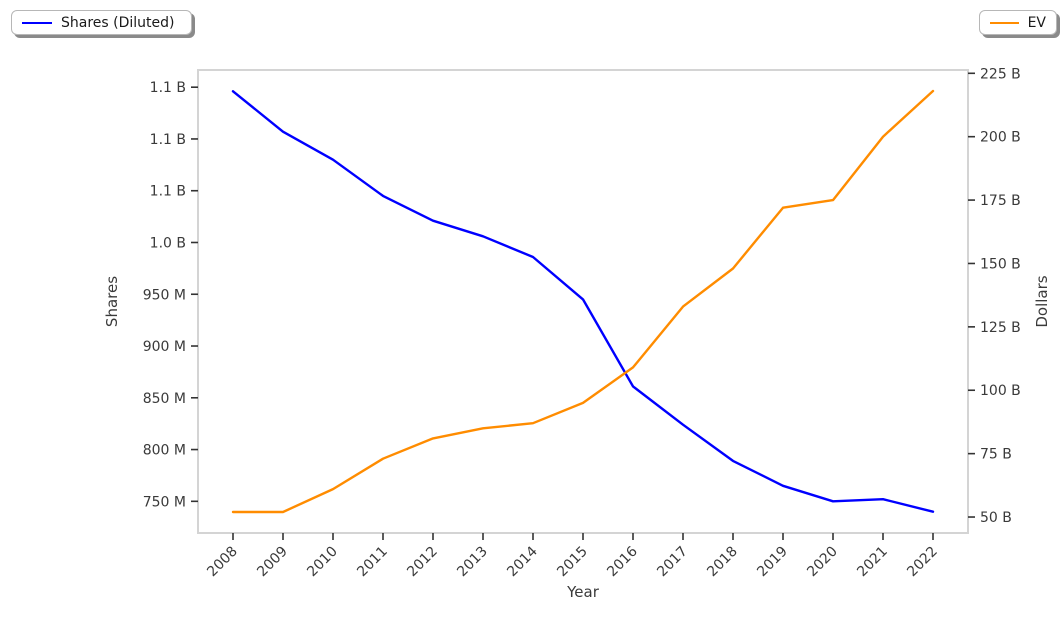 The image size is (1064, 618). Describe the element at coordinates (372, 562) in the screenshot. I see `x-tick-label: 2011` at that location.